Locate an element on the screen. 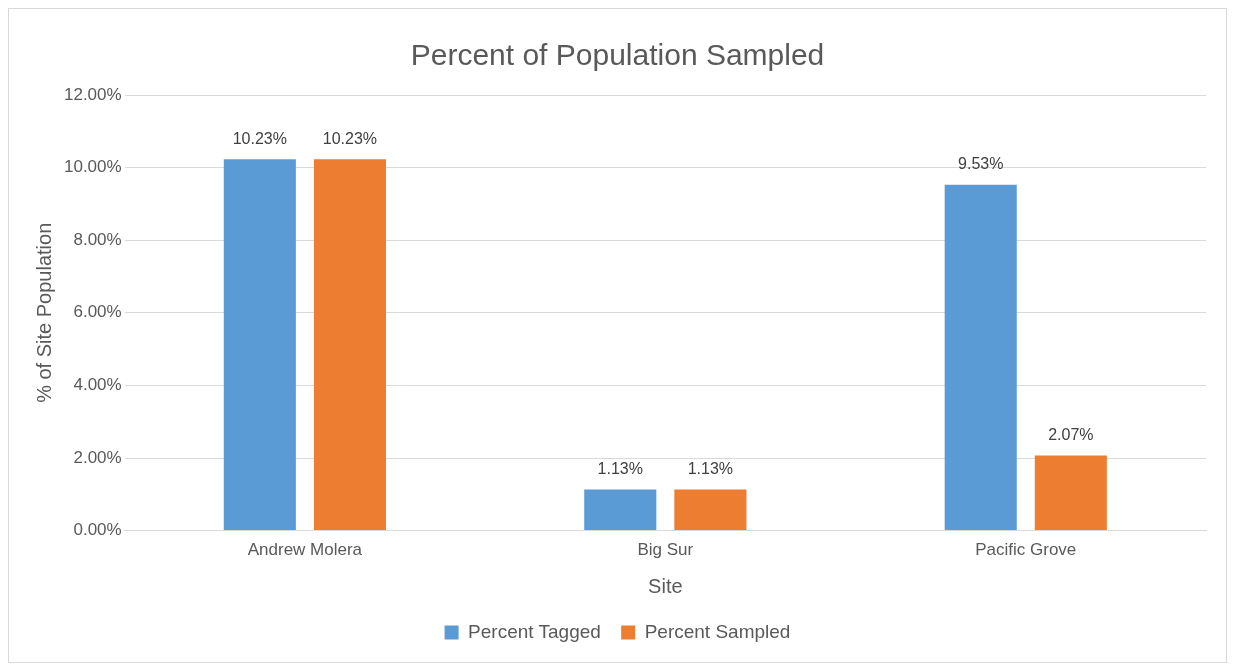 Image resolution: width=1235 pixels, height=671 pixels. y-tick-label: 8.00% is located at coordinates (97, 239).